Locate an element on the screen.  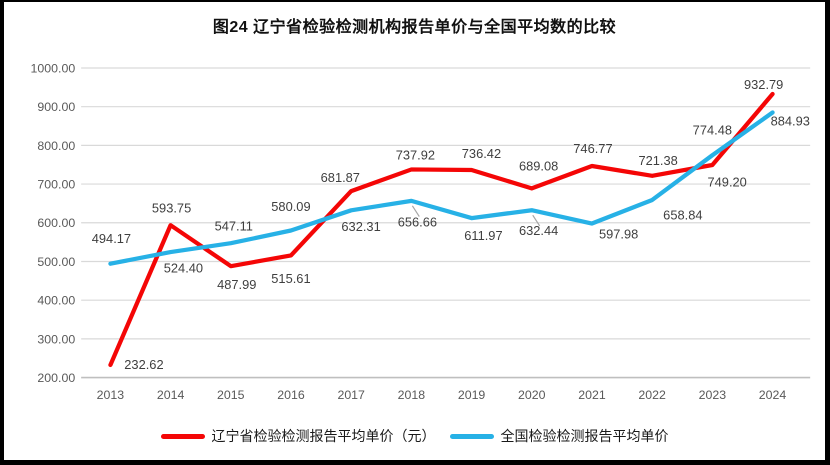
svg-text: 632.31 is located at coordinates (360, 226).